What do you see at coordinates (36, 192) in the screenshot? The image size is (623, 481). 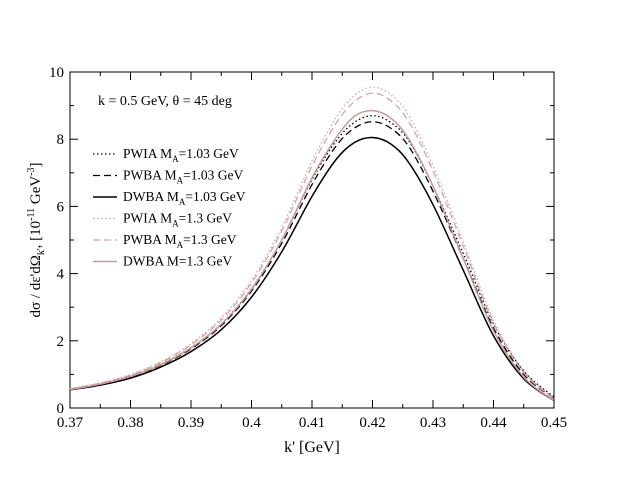 I see `y-axis-label-unit-mid: GeV` at bounding box center [36, 192].